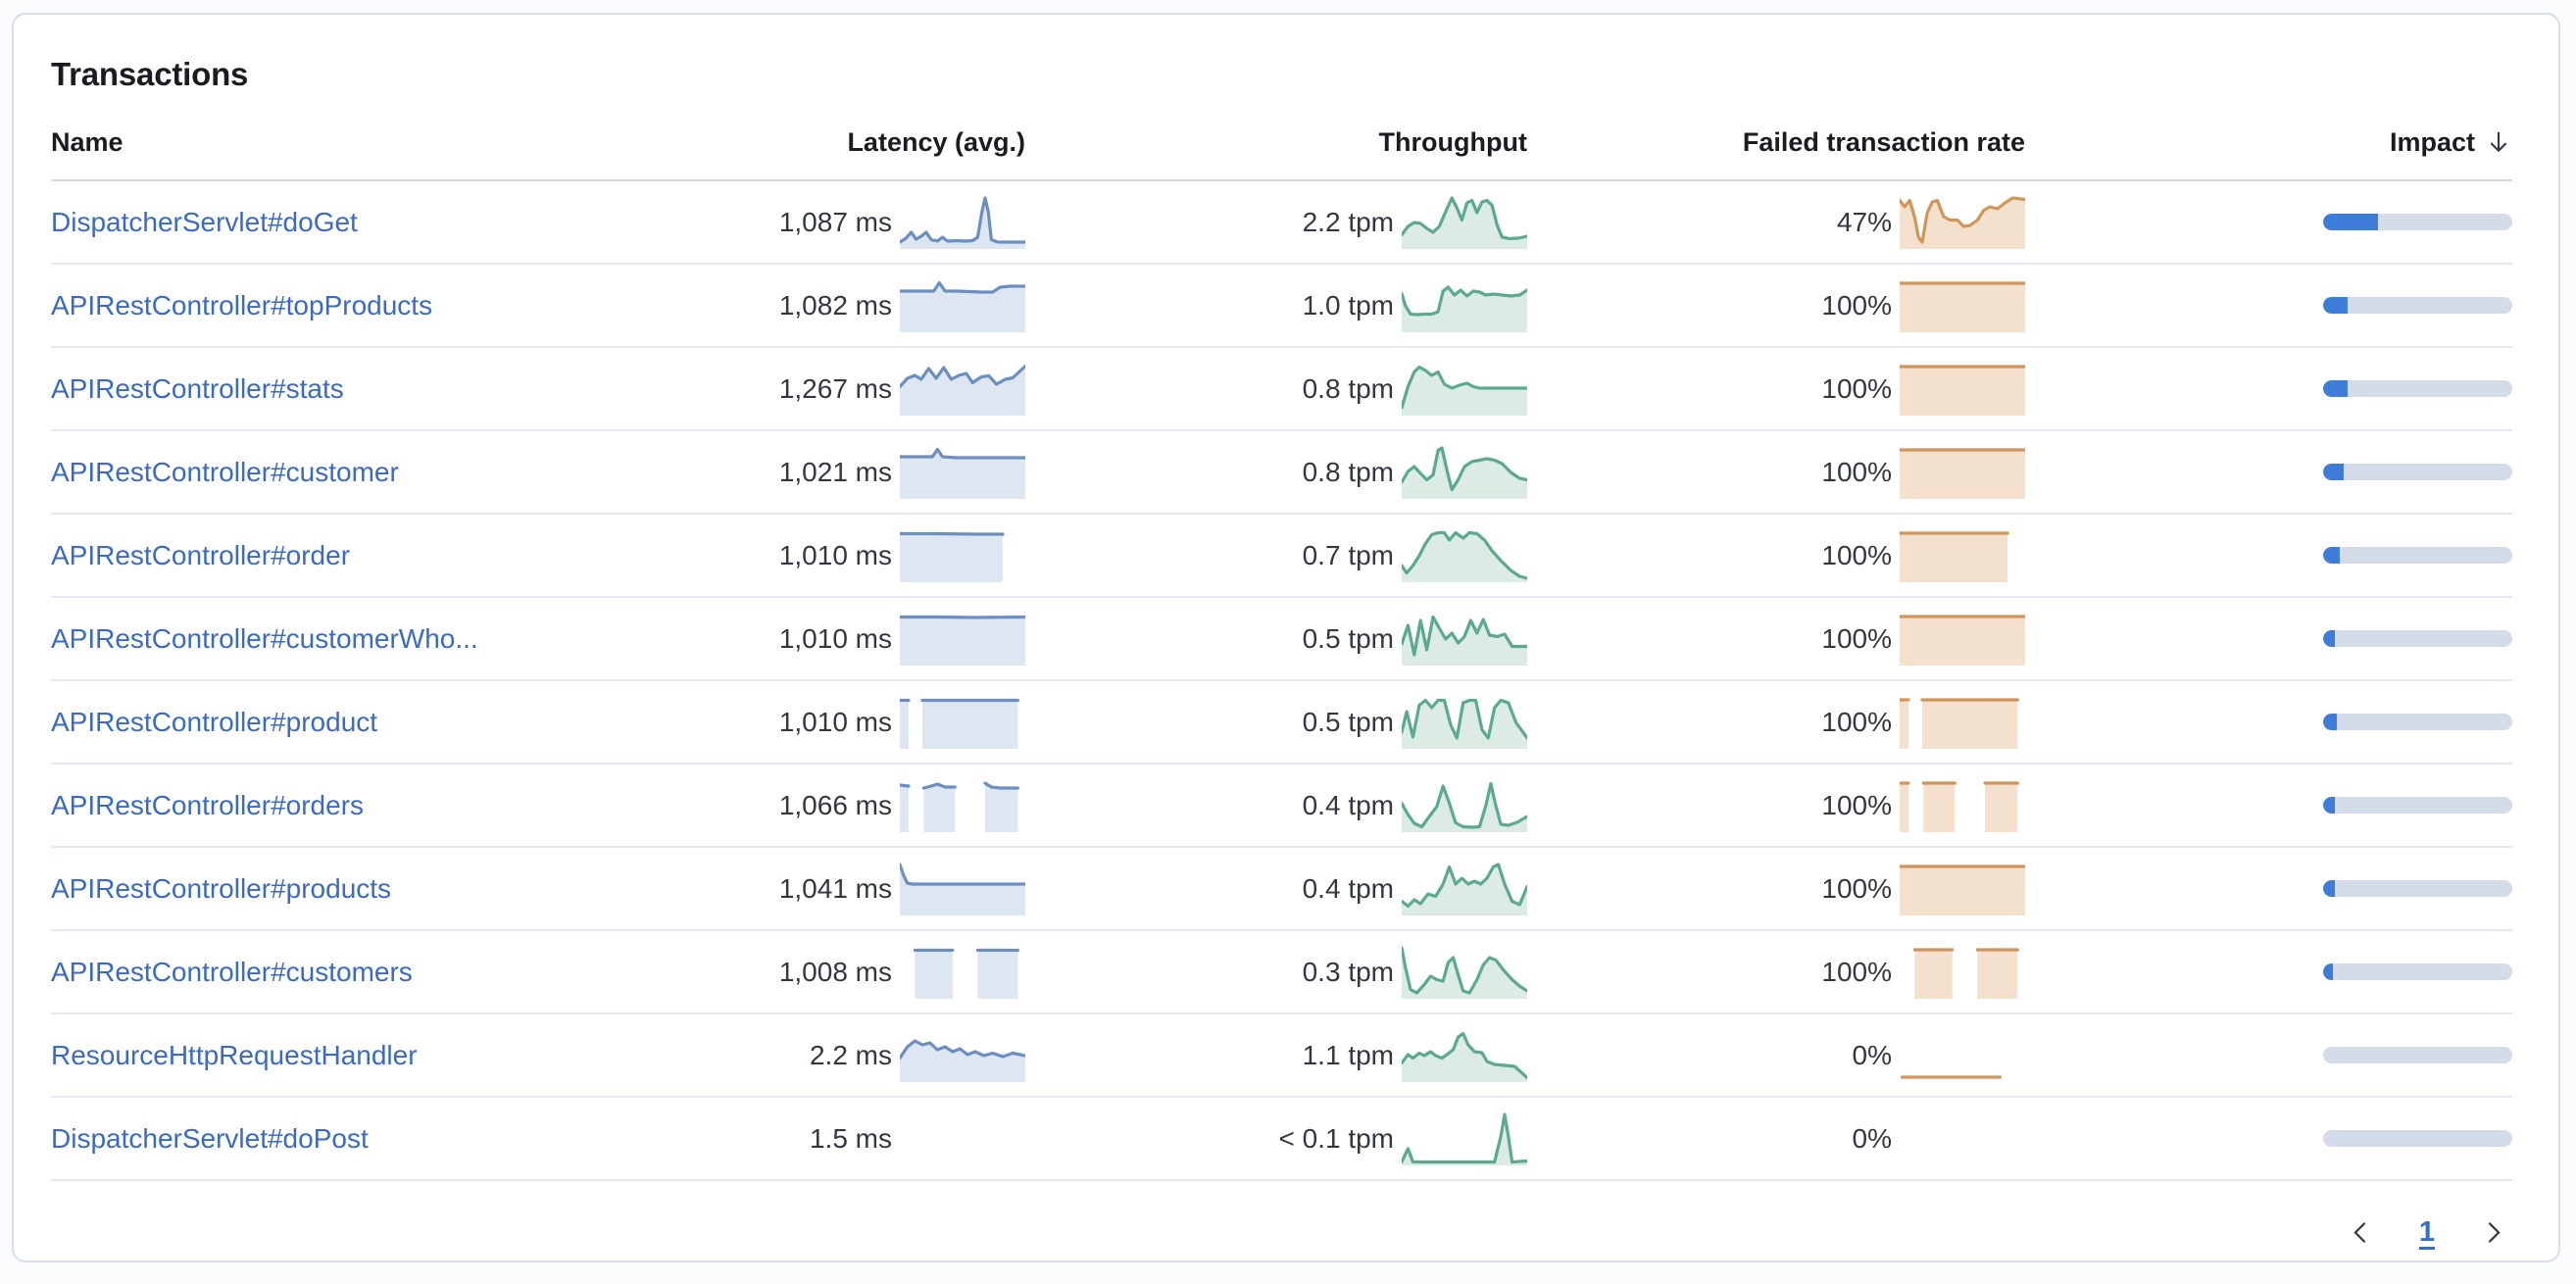  What do you see at coordinates (835, 888) in the screenshot?
I see `latency-value: 1,041 ms` at bounding box center [835, 888].